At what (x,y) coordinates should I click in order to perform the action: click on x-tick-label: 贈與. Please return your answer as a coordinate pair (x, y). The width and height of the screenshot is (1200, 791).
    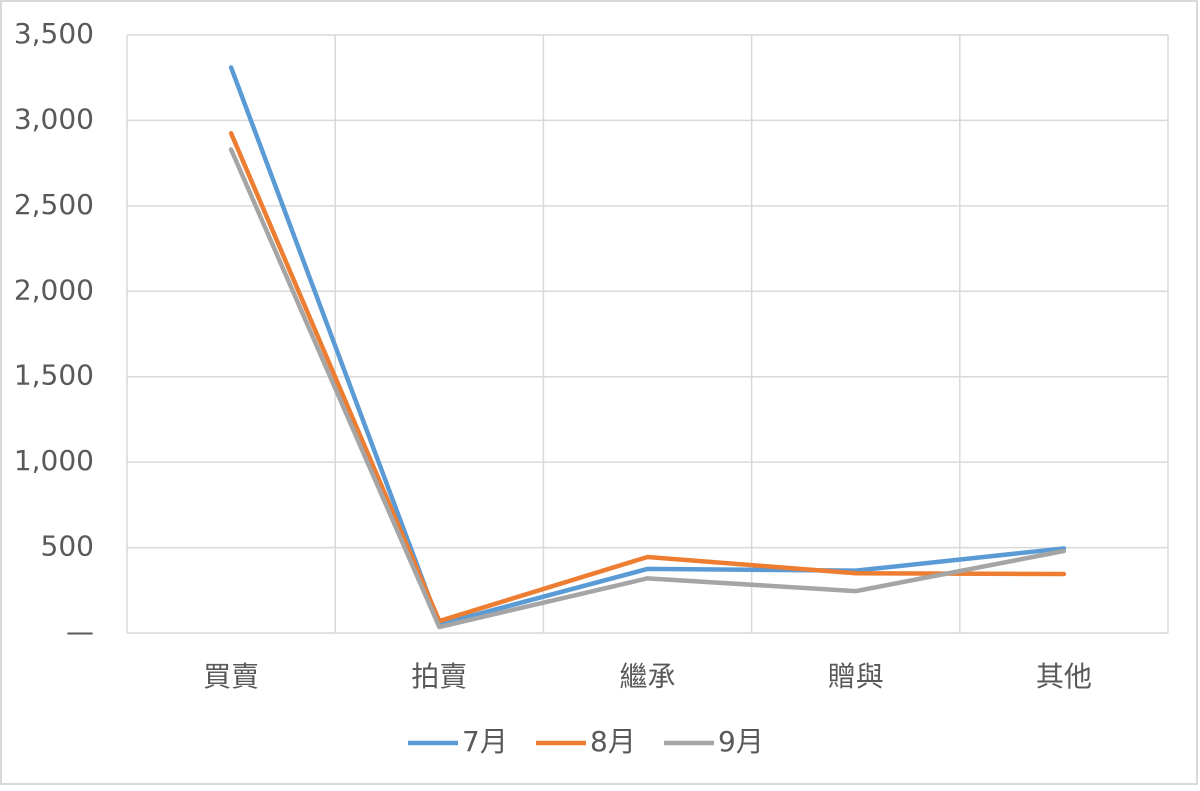
    Looking at the image, I should click on (856, 676).